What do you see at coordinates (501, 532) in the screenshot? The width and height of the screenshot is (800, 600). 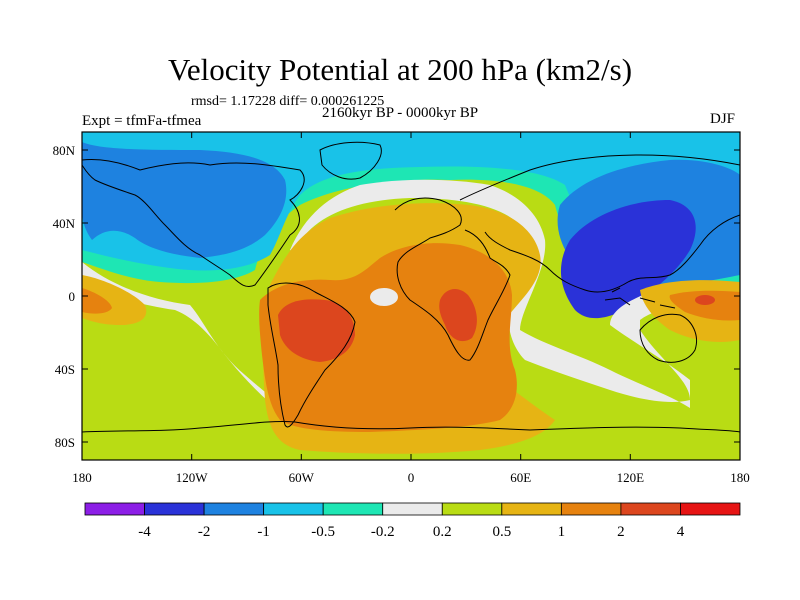 I see `colorbar-label: 0.5` at bounding box center [501, 532].